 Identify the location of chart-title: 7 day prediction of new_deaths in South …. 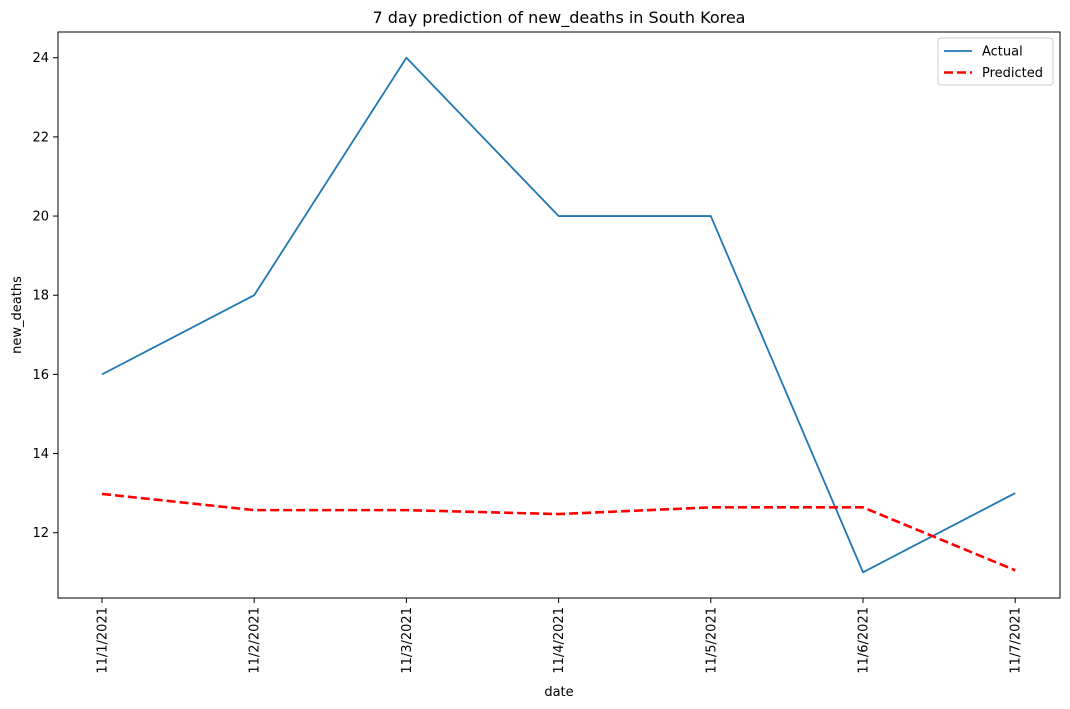
(559, 18).